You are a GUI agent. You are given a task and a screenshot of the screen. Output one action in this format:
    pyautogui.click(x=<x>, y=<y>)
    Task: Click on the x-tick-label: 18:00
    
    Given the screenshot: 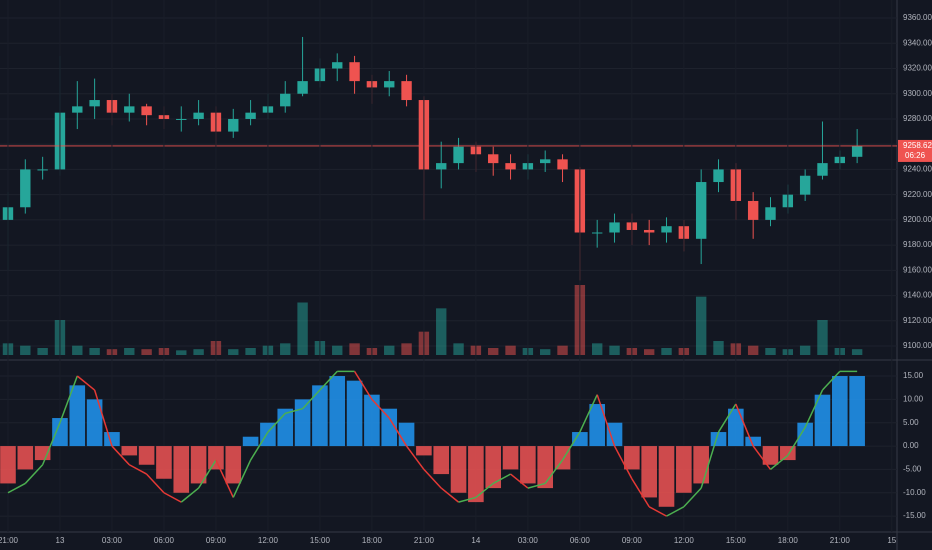 What is the action you would take?
    pyautogui.click(x=372, y=540)
    